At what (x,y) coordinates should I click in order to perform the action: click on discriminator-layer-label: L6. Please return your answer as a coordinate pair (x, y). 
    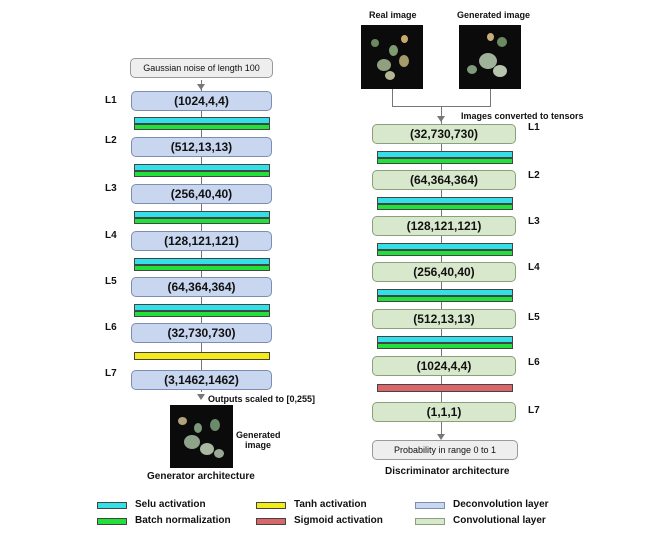
    Looking at the image, I should click on (534, 362).